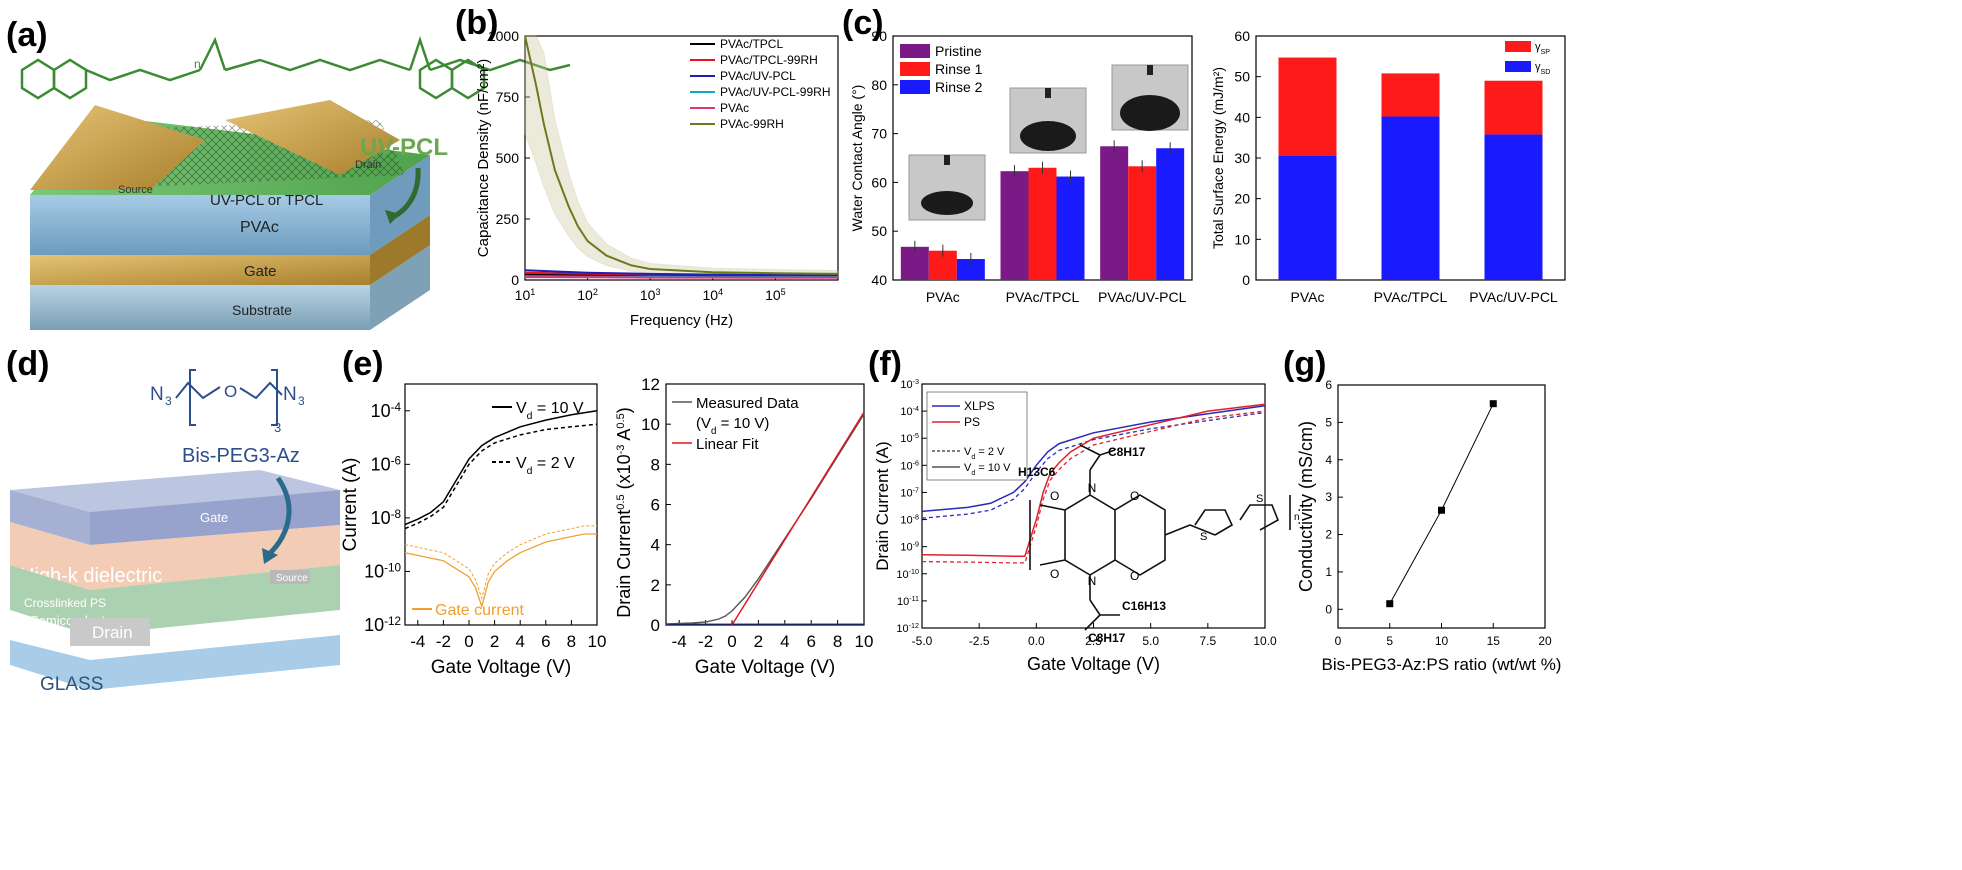 This screenshot has width=1962, height=870. What do you see at coordinates (1150, 113) in the screenshot?
I see `droplet` at bounding box center [1150, 113].